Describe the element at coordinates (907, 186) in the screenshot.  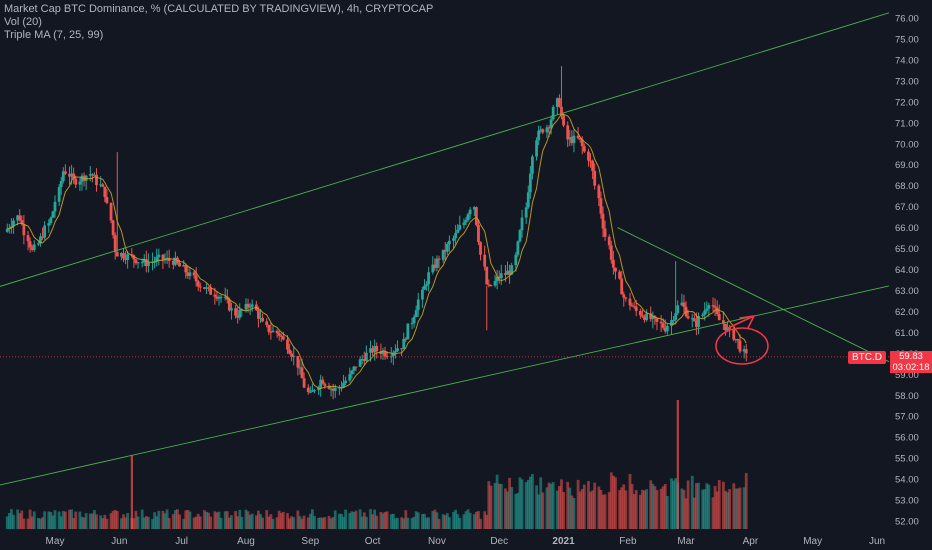
I see `price-tick-label: 68.00` at that location.